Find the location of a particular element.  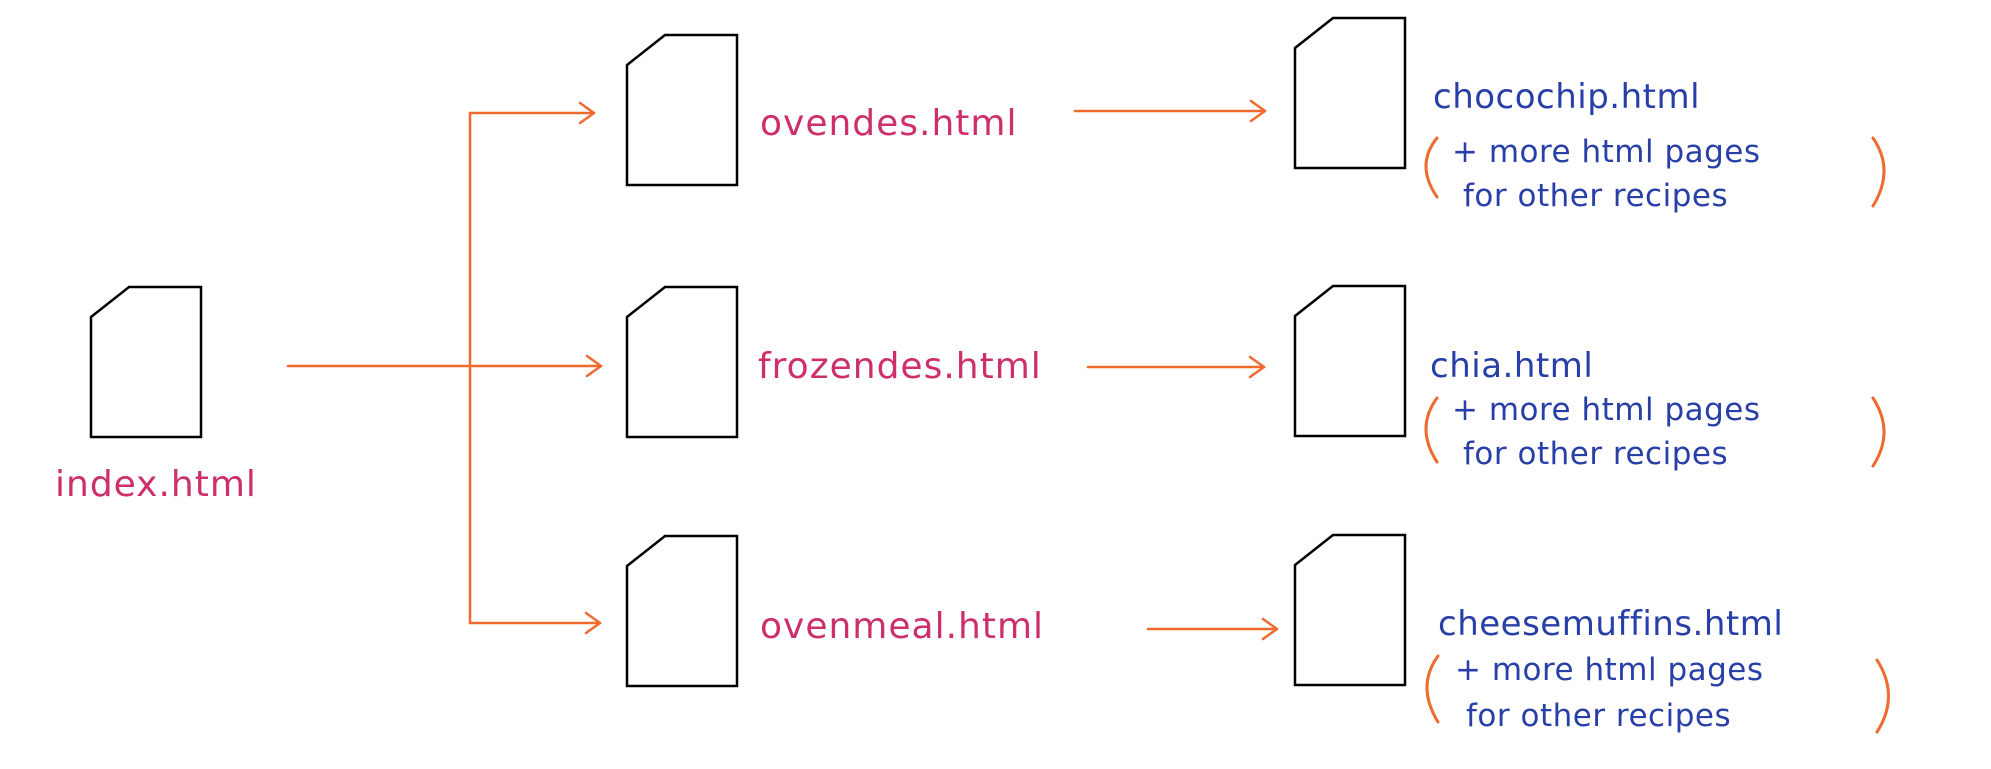

root-document-icon is located at coordinates (146, 362).